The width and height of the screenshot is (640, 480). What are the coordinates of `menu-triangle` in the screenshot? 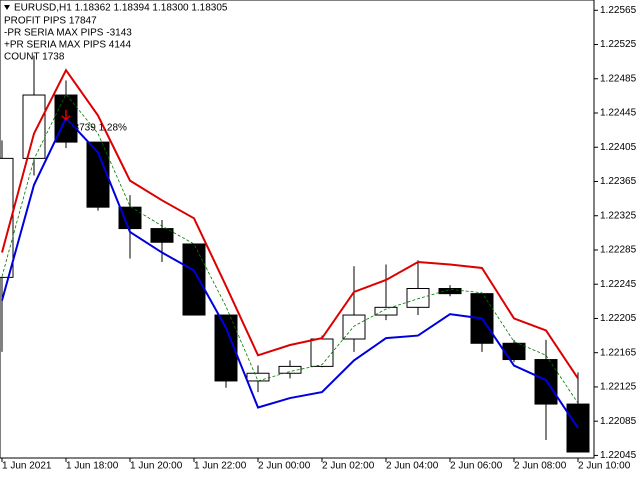 It's located at (7, 7).